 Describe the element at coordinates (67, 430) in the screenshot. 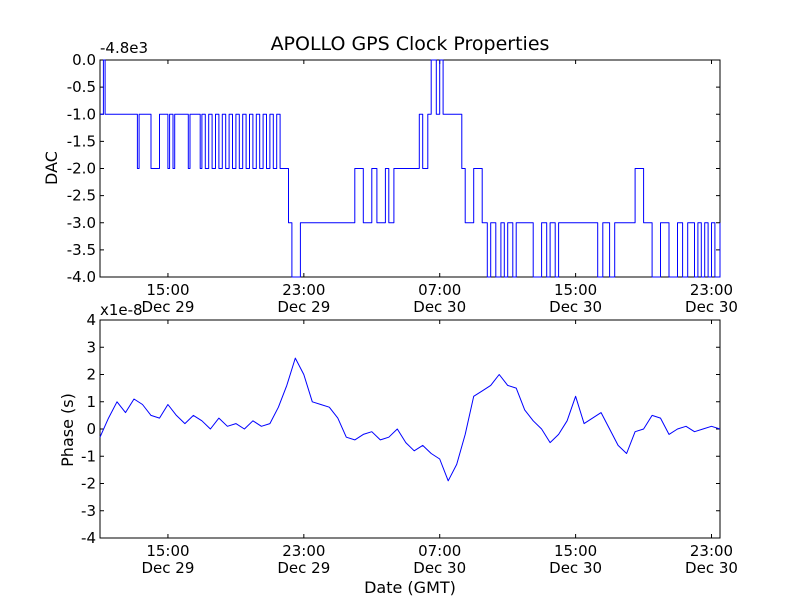

I see `phase-y-label: Phase (s)` at that location.